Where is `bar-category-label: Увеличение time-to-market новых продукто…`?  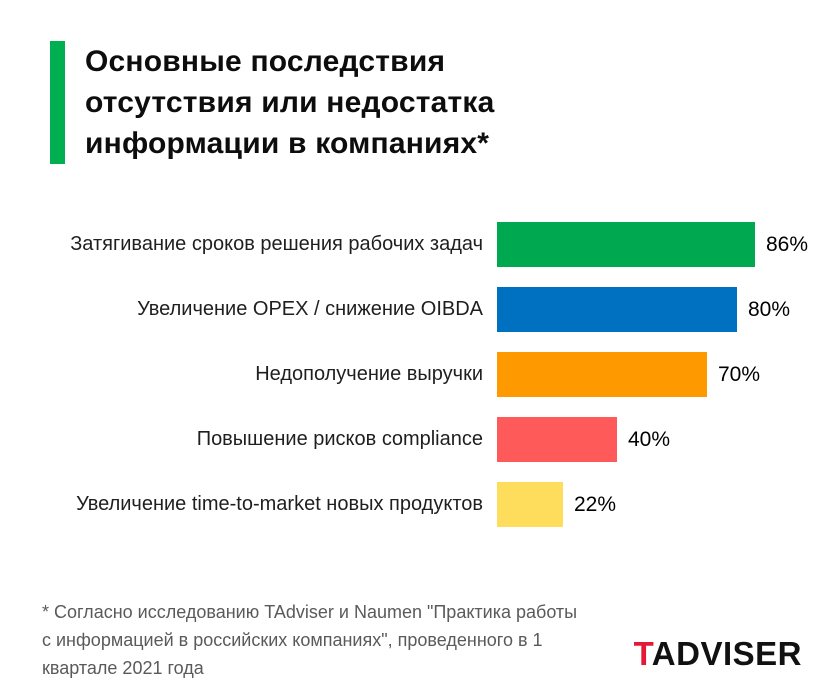 bar-category-label: Увеличение time-to-market новых продукто… is located at coordinates (279, 504).